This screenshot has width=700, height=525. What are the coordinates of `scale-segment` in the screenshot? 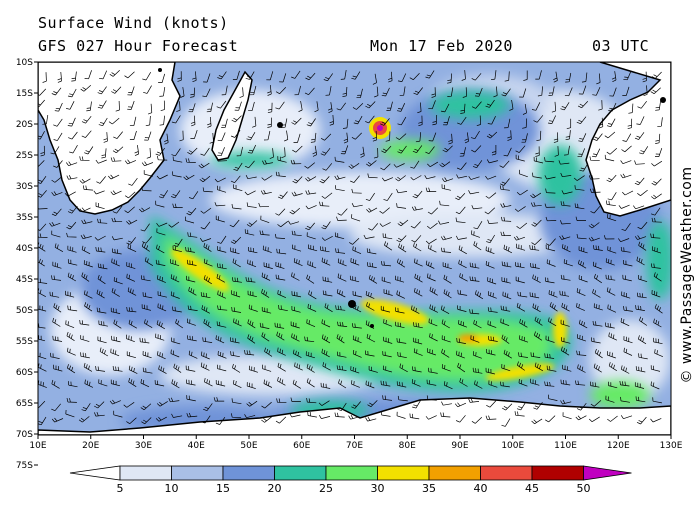 It's located at (197, 473).